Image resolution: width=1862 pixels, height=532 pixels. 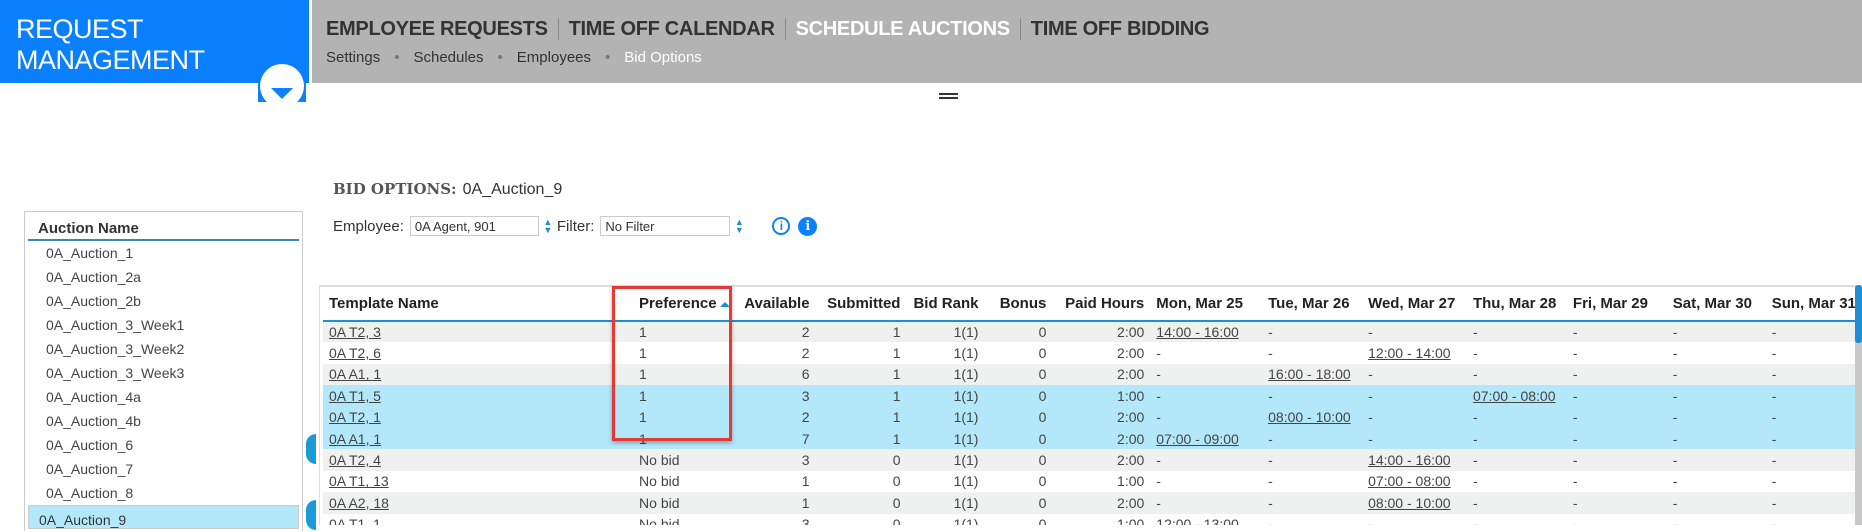 I want to click on subnav-employees: Employees, so click(x=553, y=57).